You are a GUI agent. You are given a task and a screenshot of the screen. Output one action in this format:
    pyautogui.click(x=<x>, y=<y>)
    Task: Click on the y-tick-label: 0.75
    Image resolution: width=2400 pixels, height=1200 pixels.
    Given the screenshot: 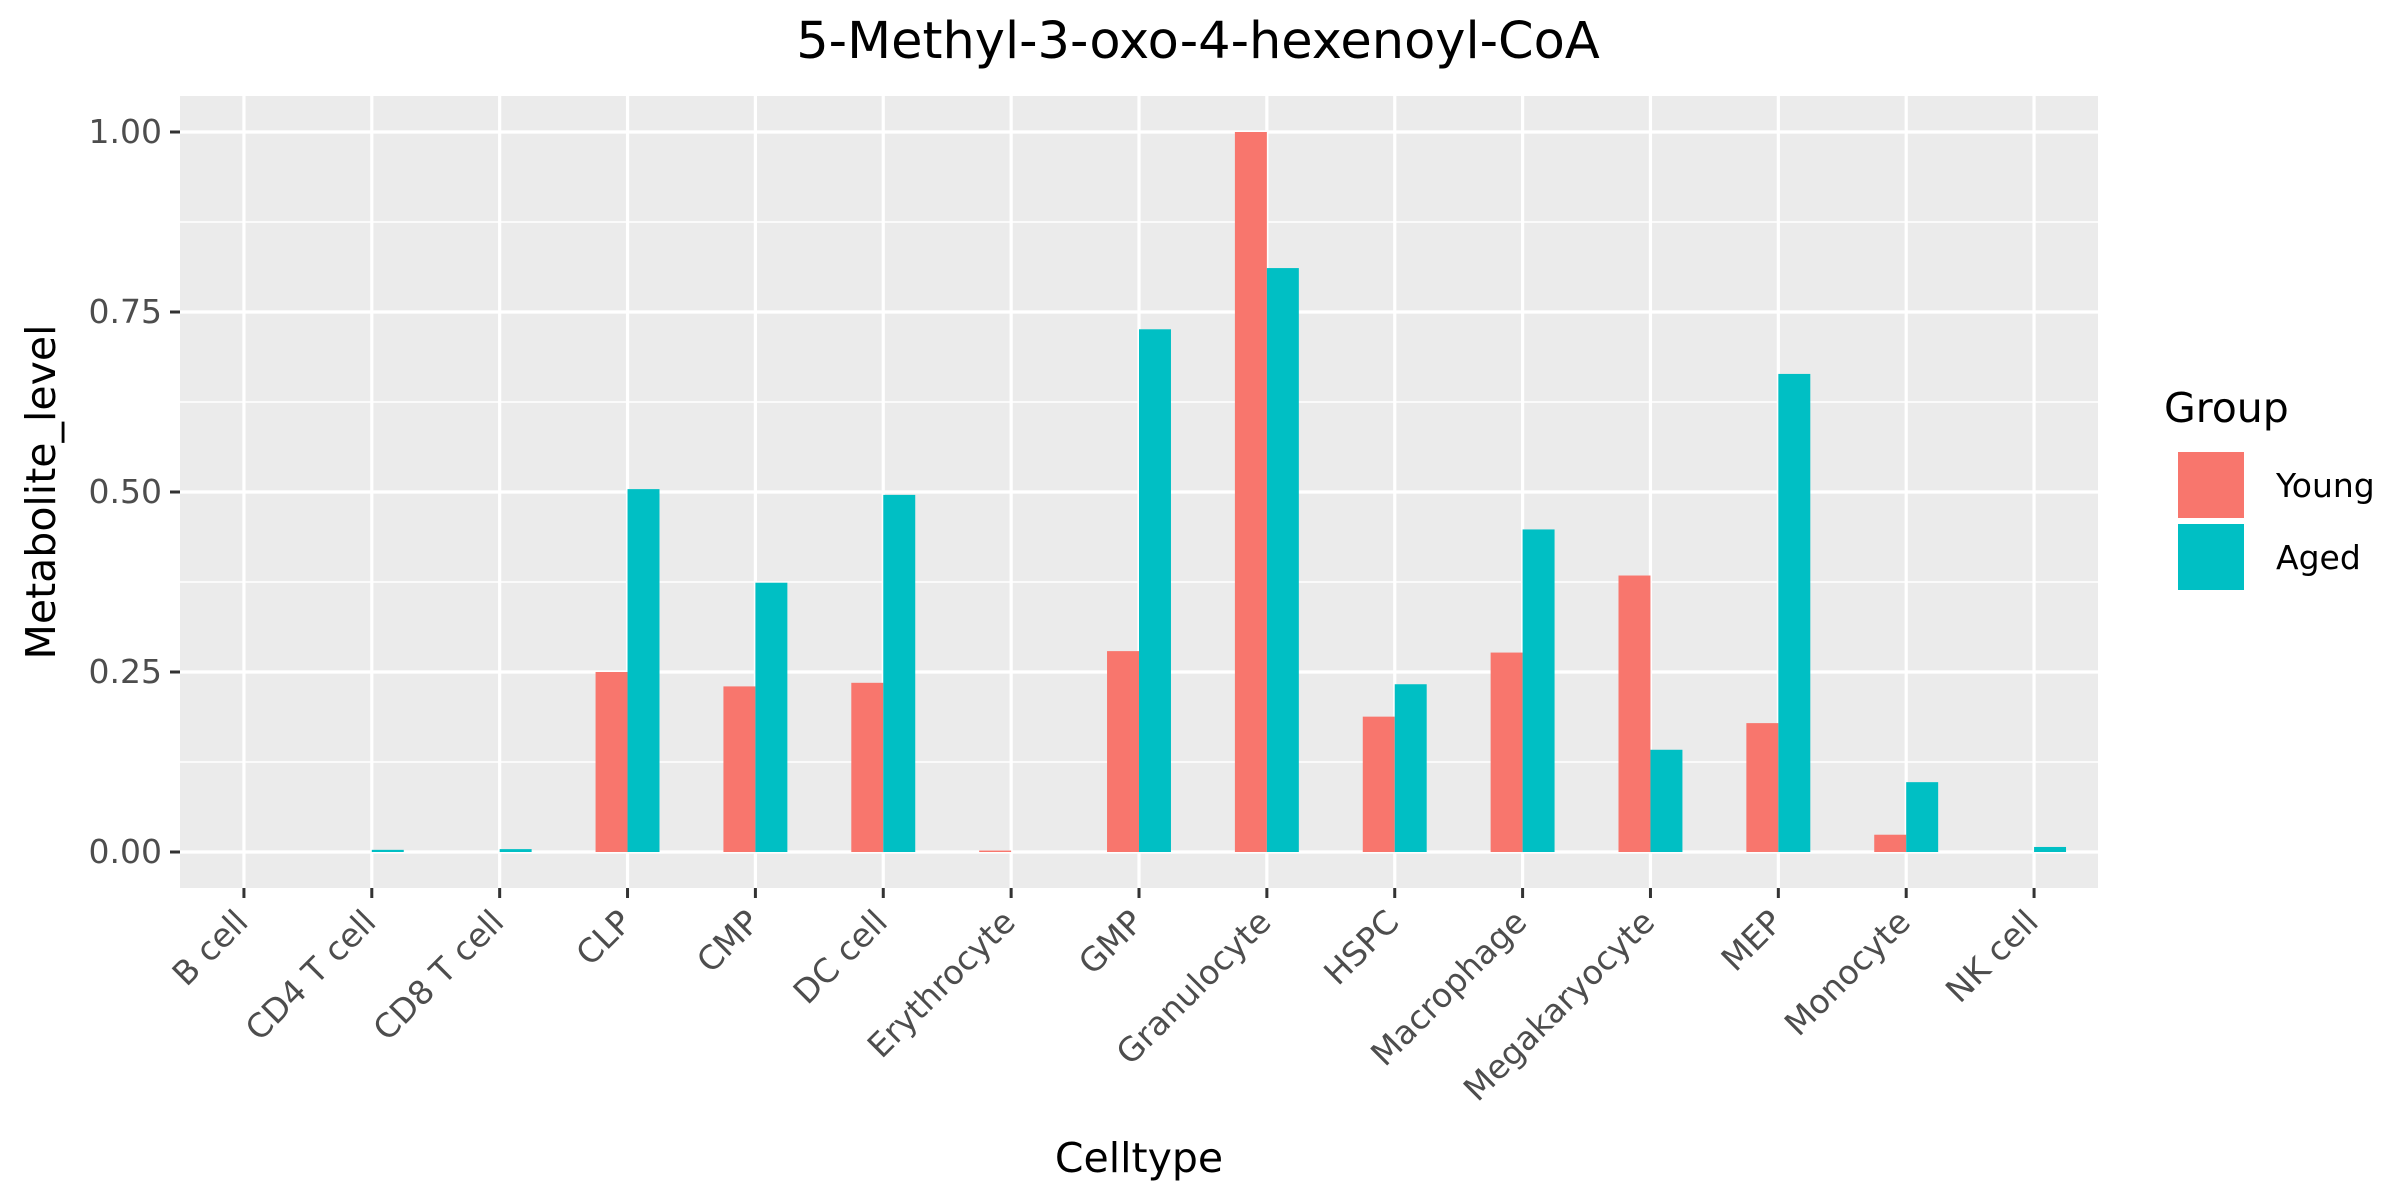 What is the action you would take?
    pyautogui.click(x=125, y=311)
    